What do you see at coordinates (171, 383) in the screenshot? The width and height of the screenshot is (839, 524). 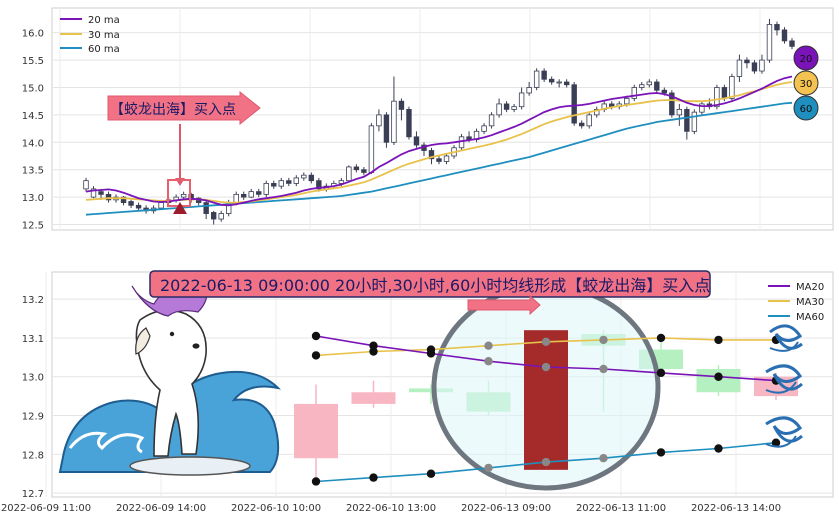 I see `dog-body` at bounding box center [171, 383].